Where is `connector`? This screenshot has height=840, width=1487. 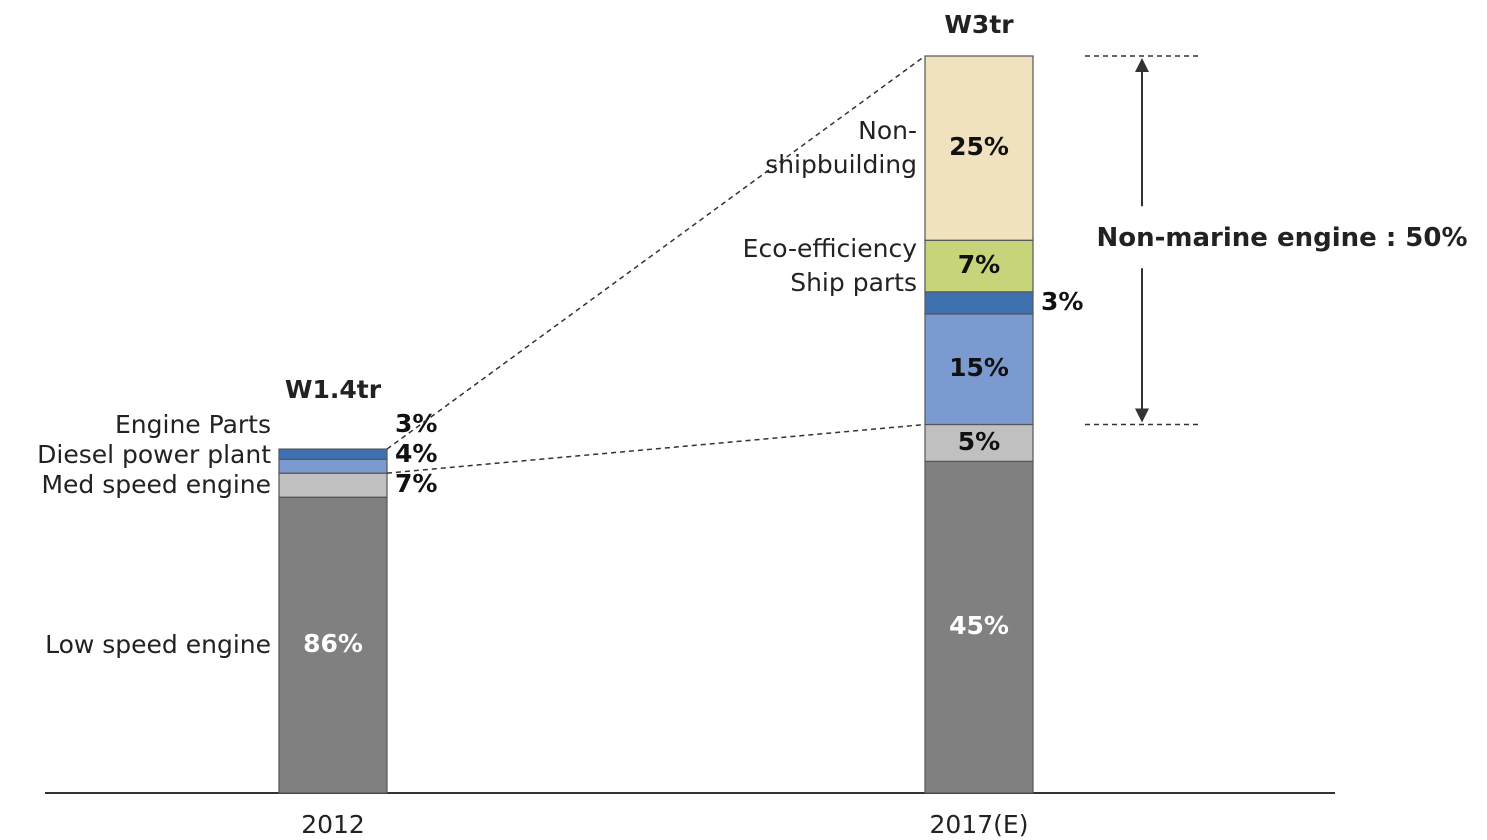 connector is located at coordinates (656, 448).